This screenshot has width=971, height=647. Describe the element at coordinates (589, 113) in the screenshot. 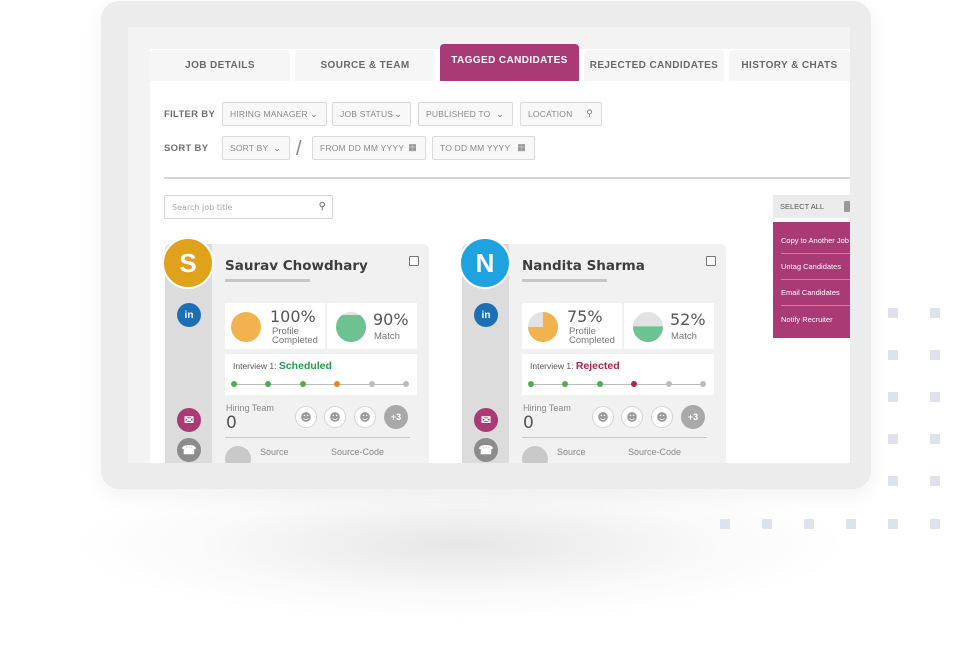

I see `search-icon: ⚲` at that location.